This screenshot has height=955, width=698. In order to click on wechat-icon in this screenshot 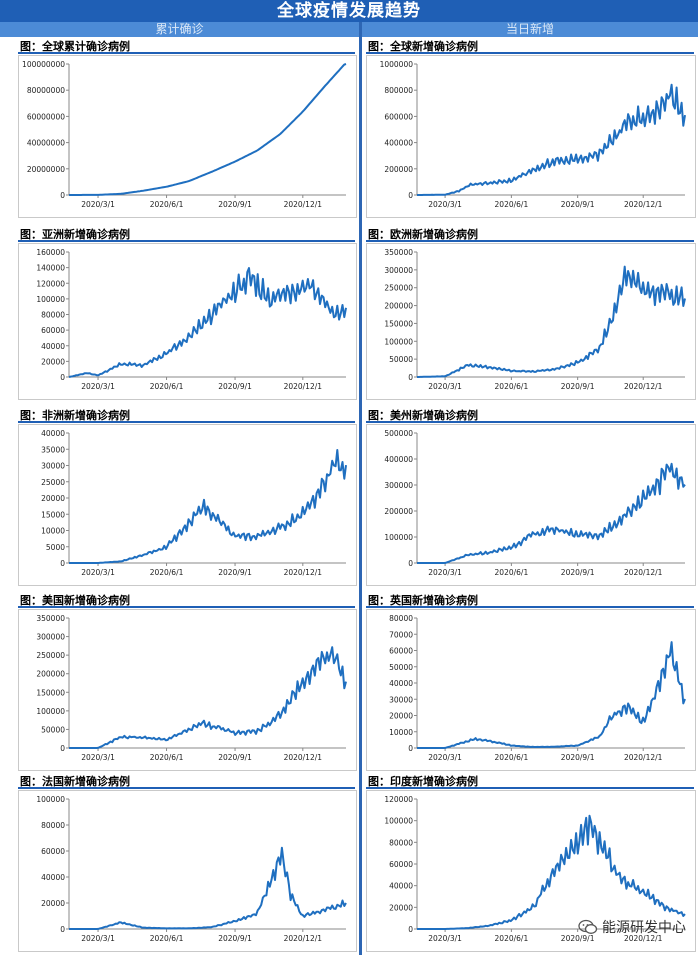, I will do `click(588, 926)`.